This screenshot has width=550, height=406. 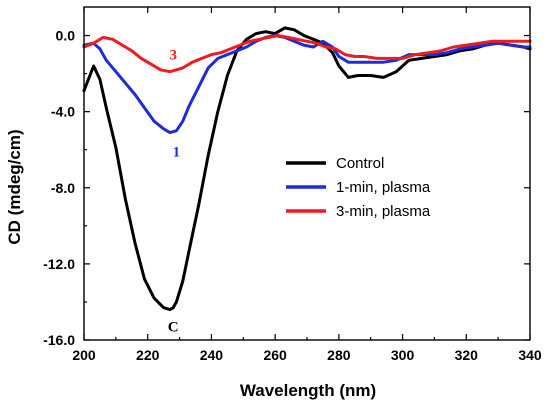 I want to click on x-tick-label: 240, so click(x=212, y=355).